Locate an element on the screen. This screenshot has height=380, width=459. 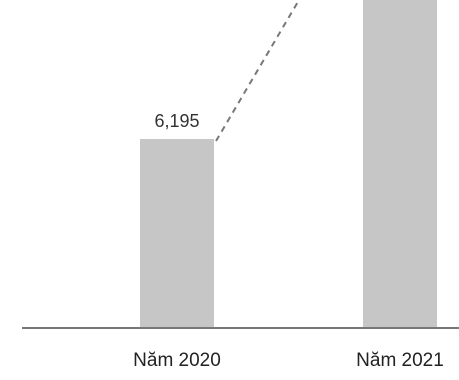
data-label-1: 6,195 is located at coordinates (176, 121).